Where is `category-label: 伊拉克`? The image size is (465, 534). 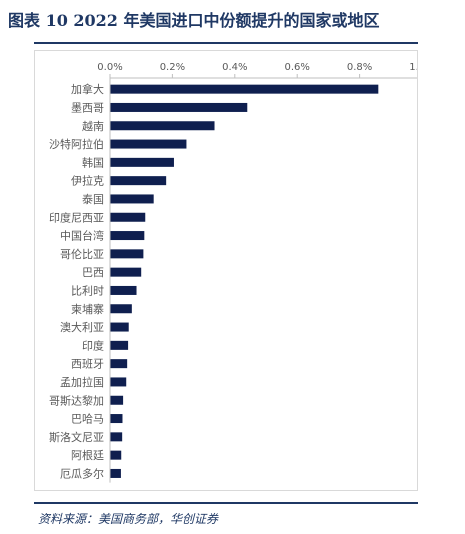
category-label: 伊拉克 is located at coordinates (87, 181).